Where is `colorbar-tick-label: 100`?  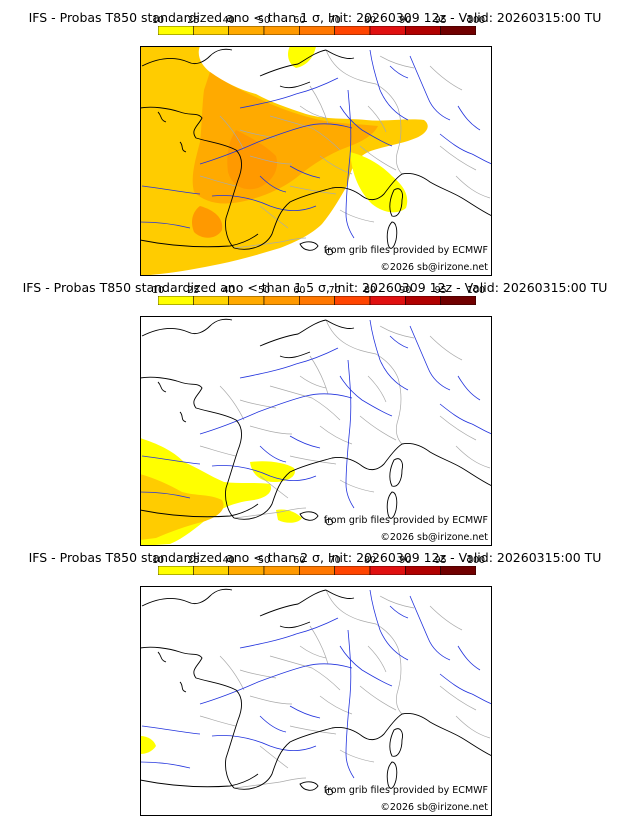
colorbar-tick-label: 100 is located at coordinates (476, 560).